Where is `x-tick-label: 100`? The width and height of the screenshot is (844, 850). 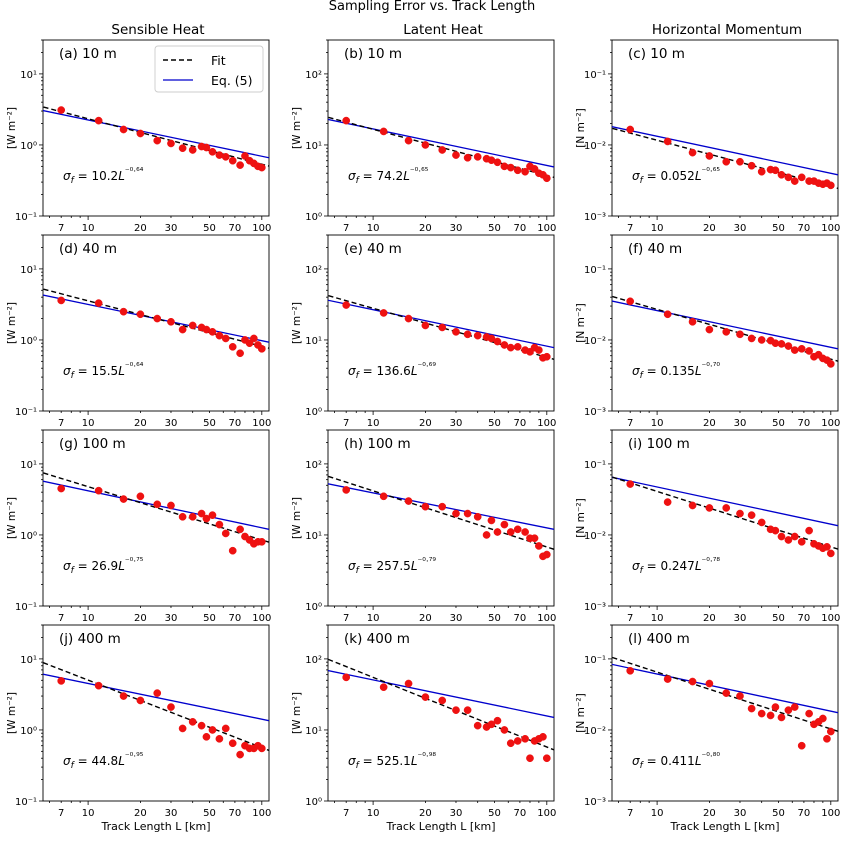 x-tick-label: 100 is located at coordinates (261, 618).